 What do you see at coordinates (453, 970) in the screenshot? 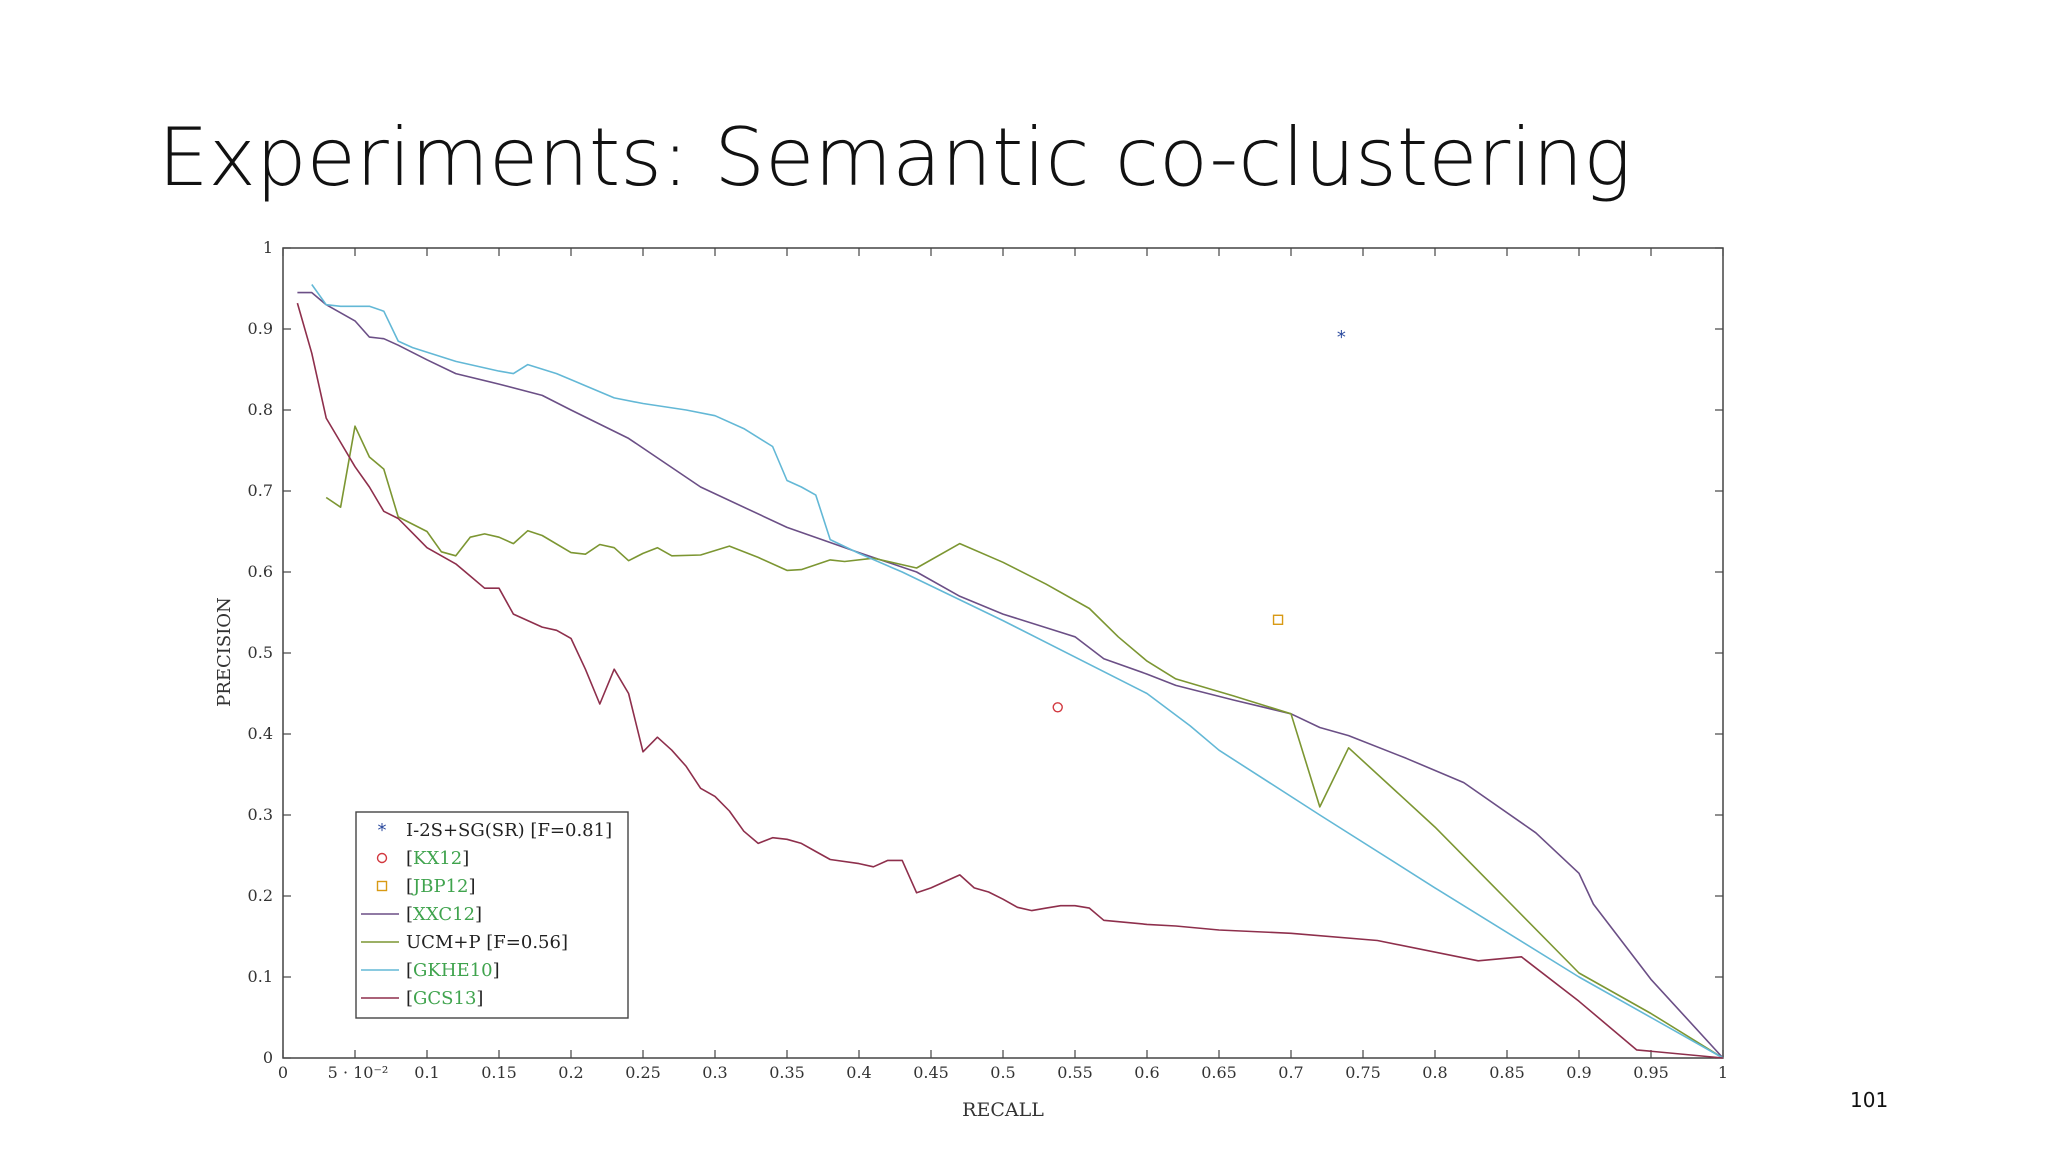
I see `legend-label-gkhe10: [GKHE10]` at bounding box center [453, 970].